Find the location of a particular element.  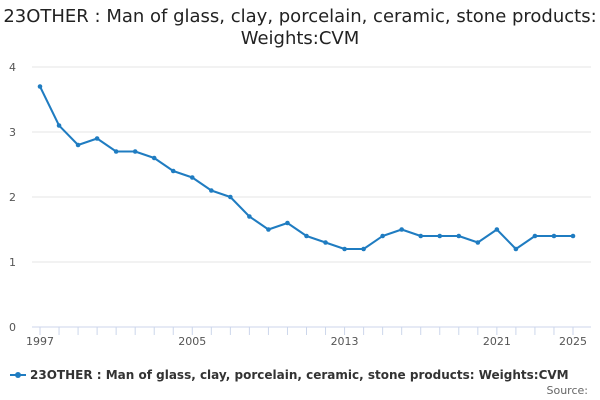

x-tick-label: 2021 is located at coordinates (497, 341).